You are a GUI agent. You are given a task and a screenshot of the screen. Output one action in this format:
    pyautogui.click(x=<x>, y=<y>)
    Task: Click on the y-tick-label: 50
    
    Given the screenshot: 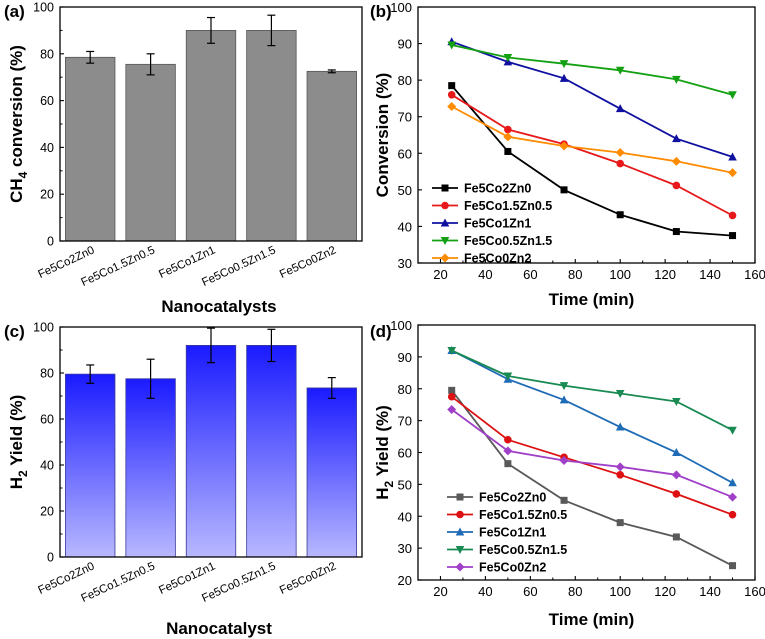 What is the action you would take?
    pyautogui.click(x=405, y=190)
    